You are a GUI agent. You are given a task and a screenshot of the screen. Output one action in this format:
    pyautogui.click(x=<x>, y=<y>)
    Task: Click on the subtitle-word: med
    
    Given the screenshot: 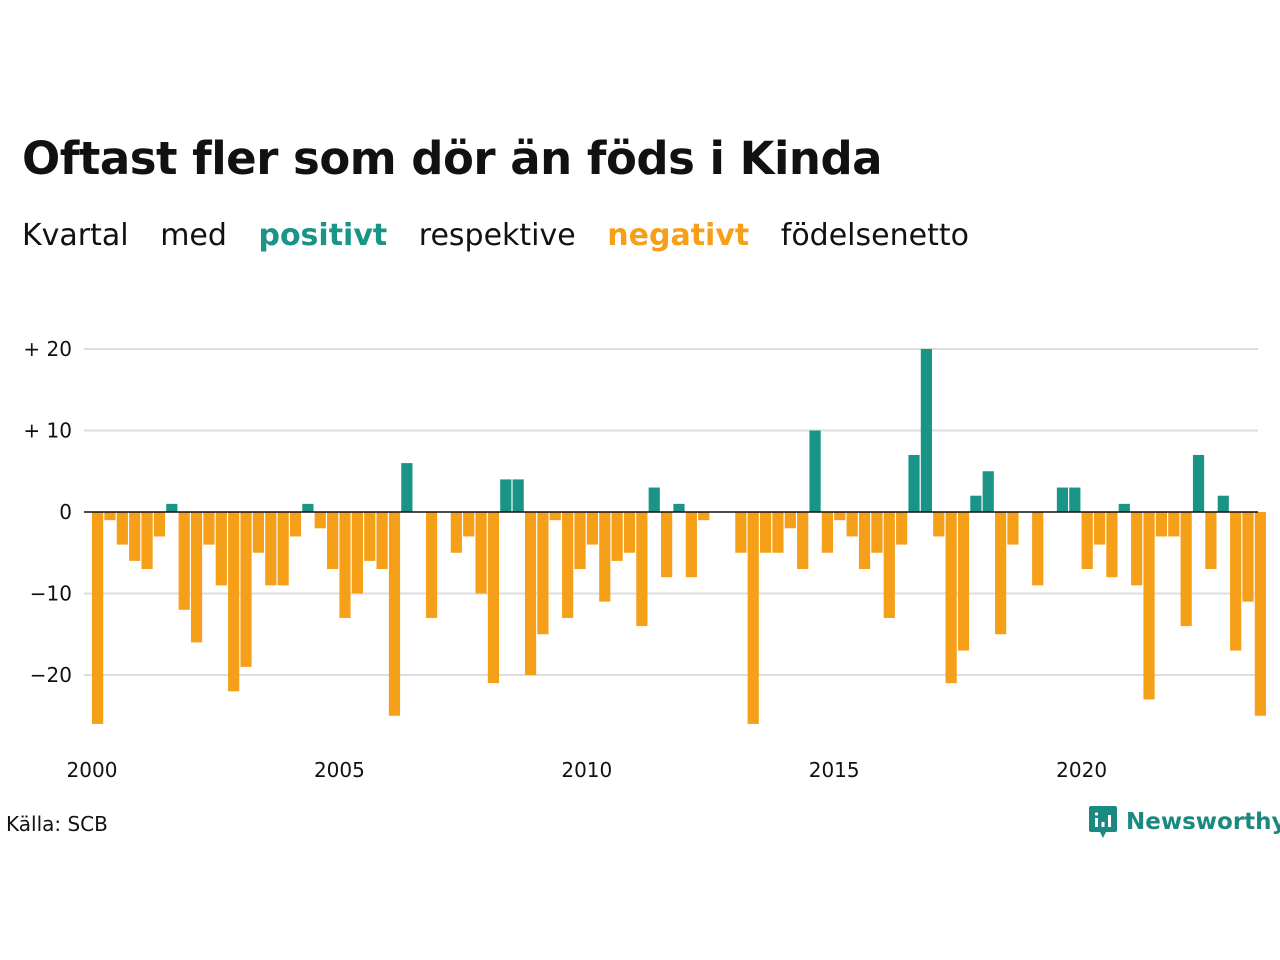 What is the action you would take?
    pyautogui.click(x=193, y=235)
    